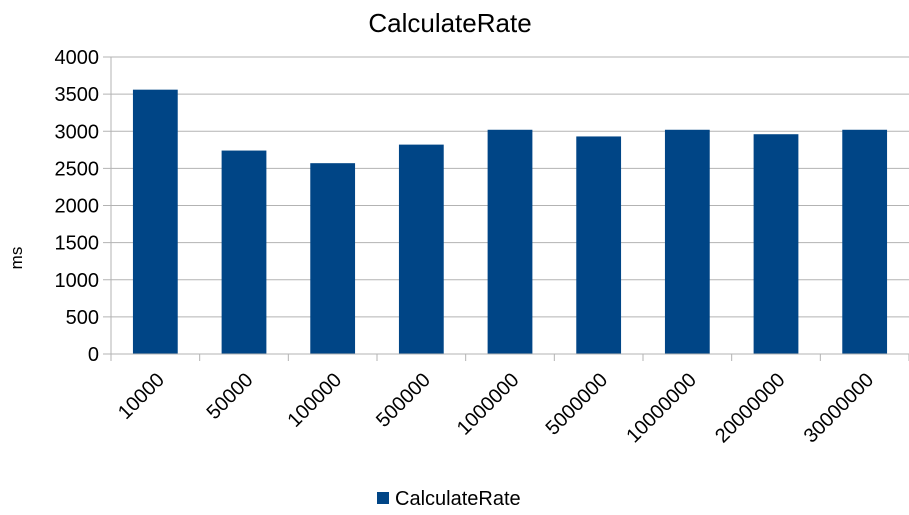 The image size is (909, 515). What do you see at coordinates (383, 498) in the screenshot?
I see `legend-swatch` at bounding box center [383, 498].